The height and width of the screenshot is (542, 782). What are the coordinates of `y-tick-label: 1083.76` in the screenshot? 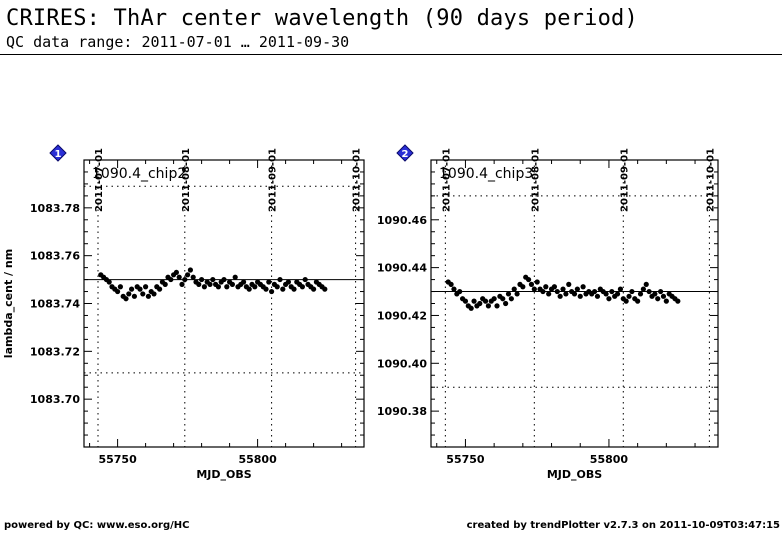 It's located at (55, 256).